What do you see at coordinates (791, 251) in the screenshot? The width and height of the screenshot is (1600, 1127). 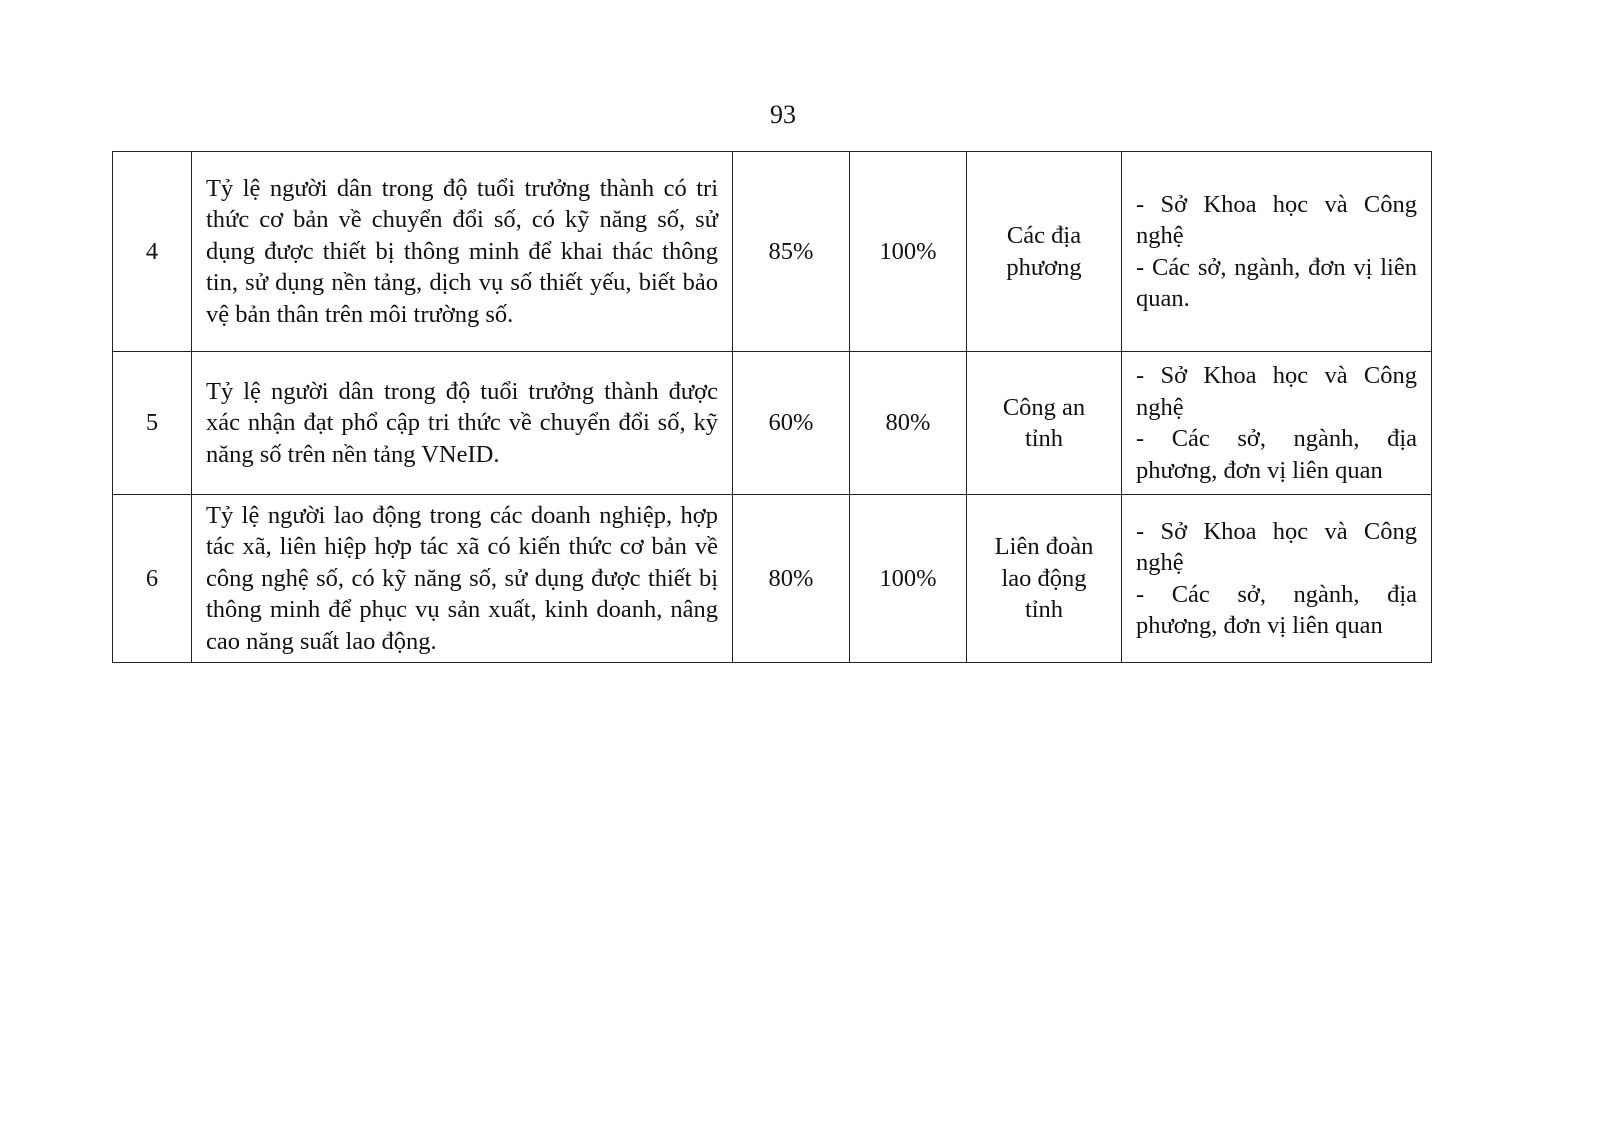 I see `value-1: 85%` at bounding box center [791, 251].